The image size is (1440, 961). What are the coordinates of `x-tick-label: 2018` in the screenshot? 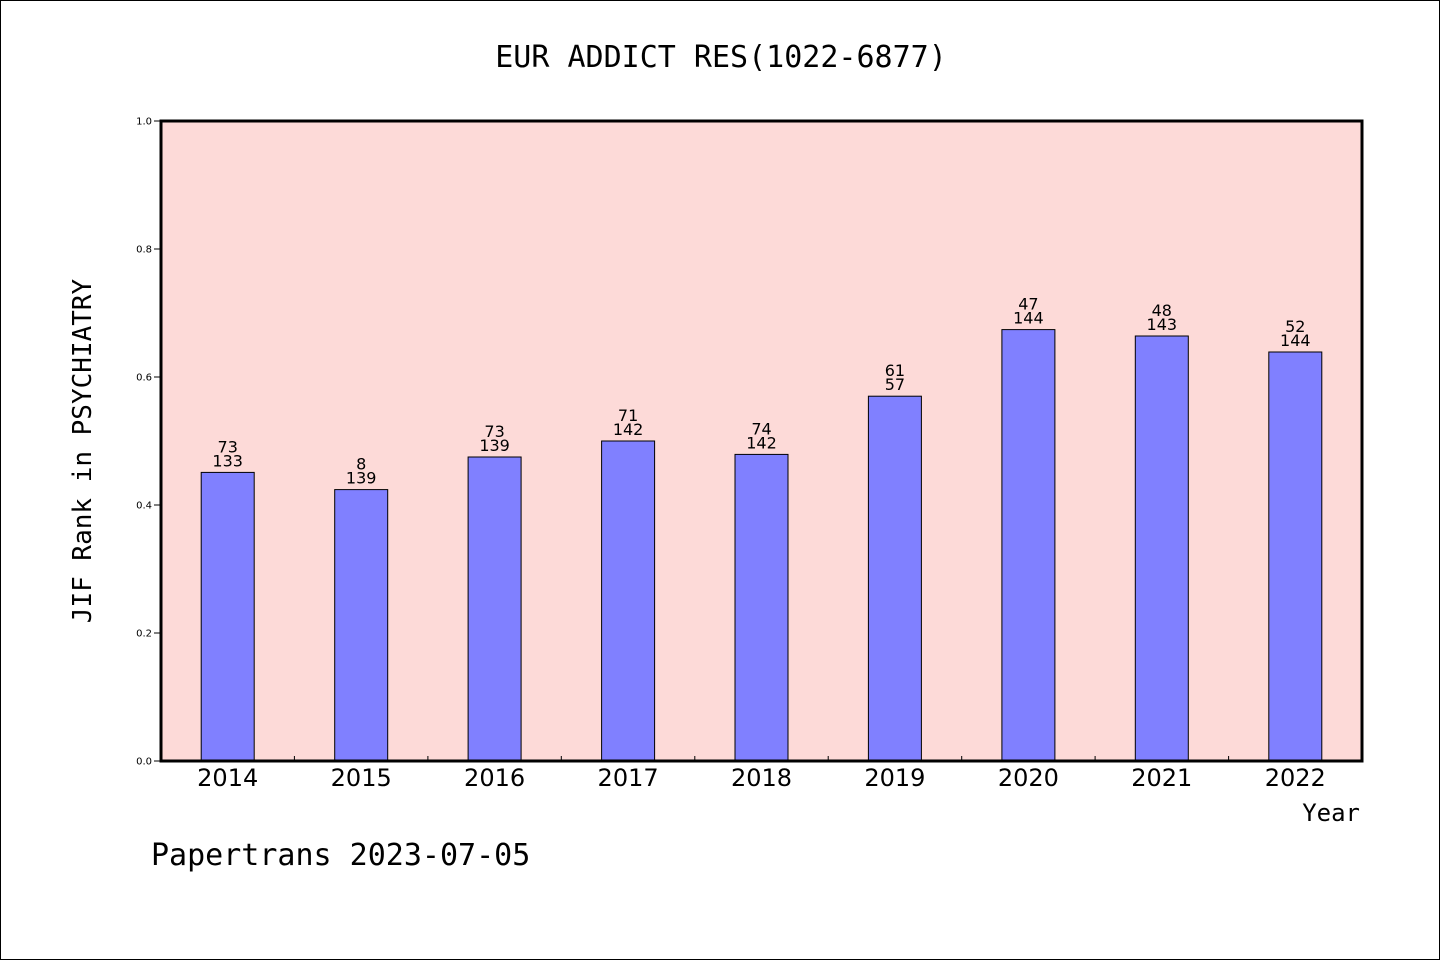 It's located at (761, 778).